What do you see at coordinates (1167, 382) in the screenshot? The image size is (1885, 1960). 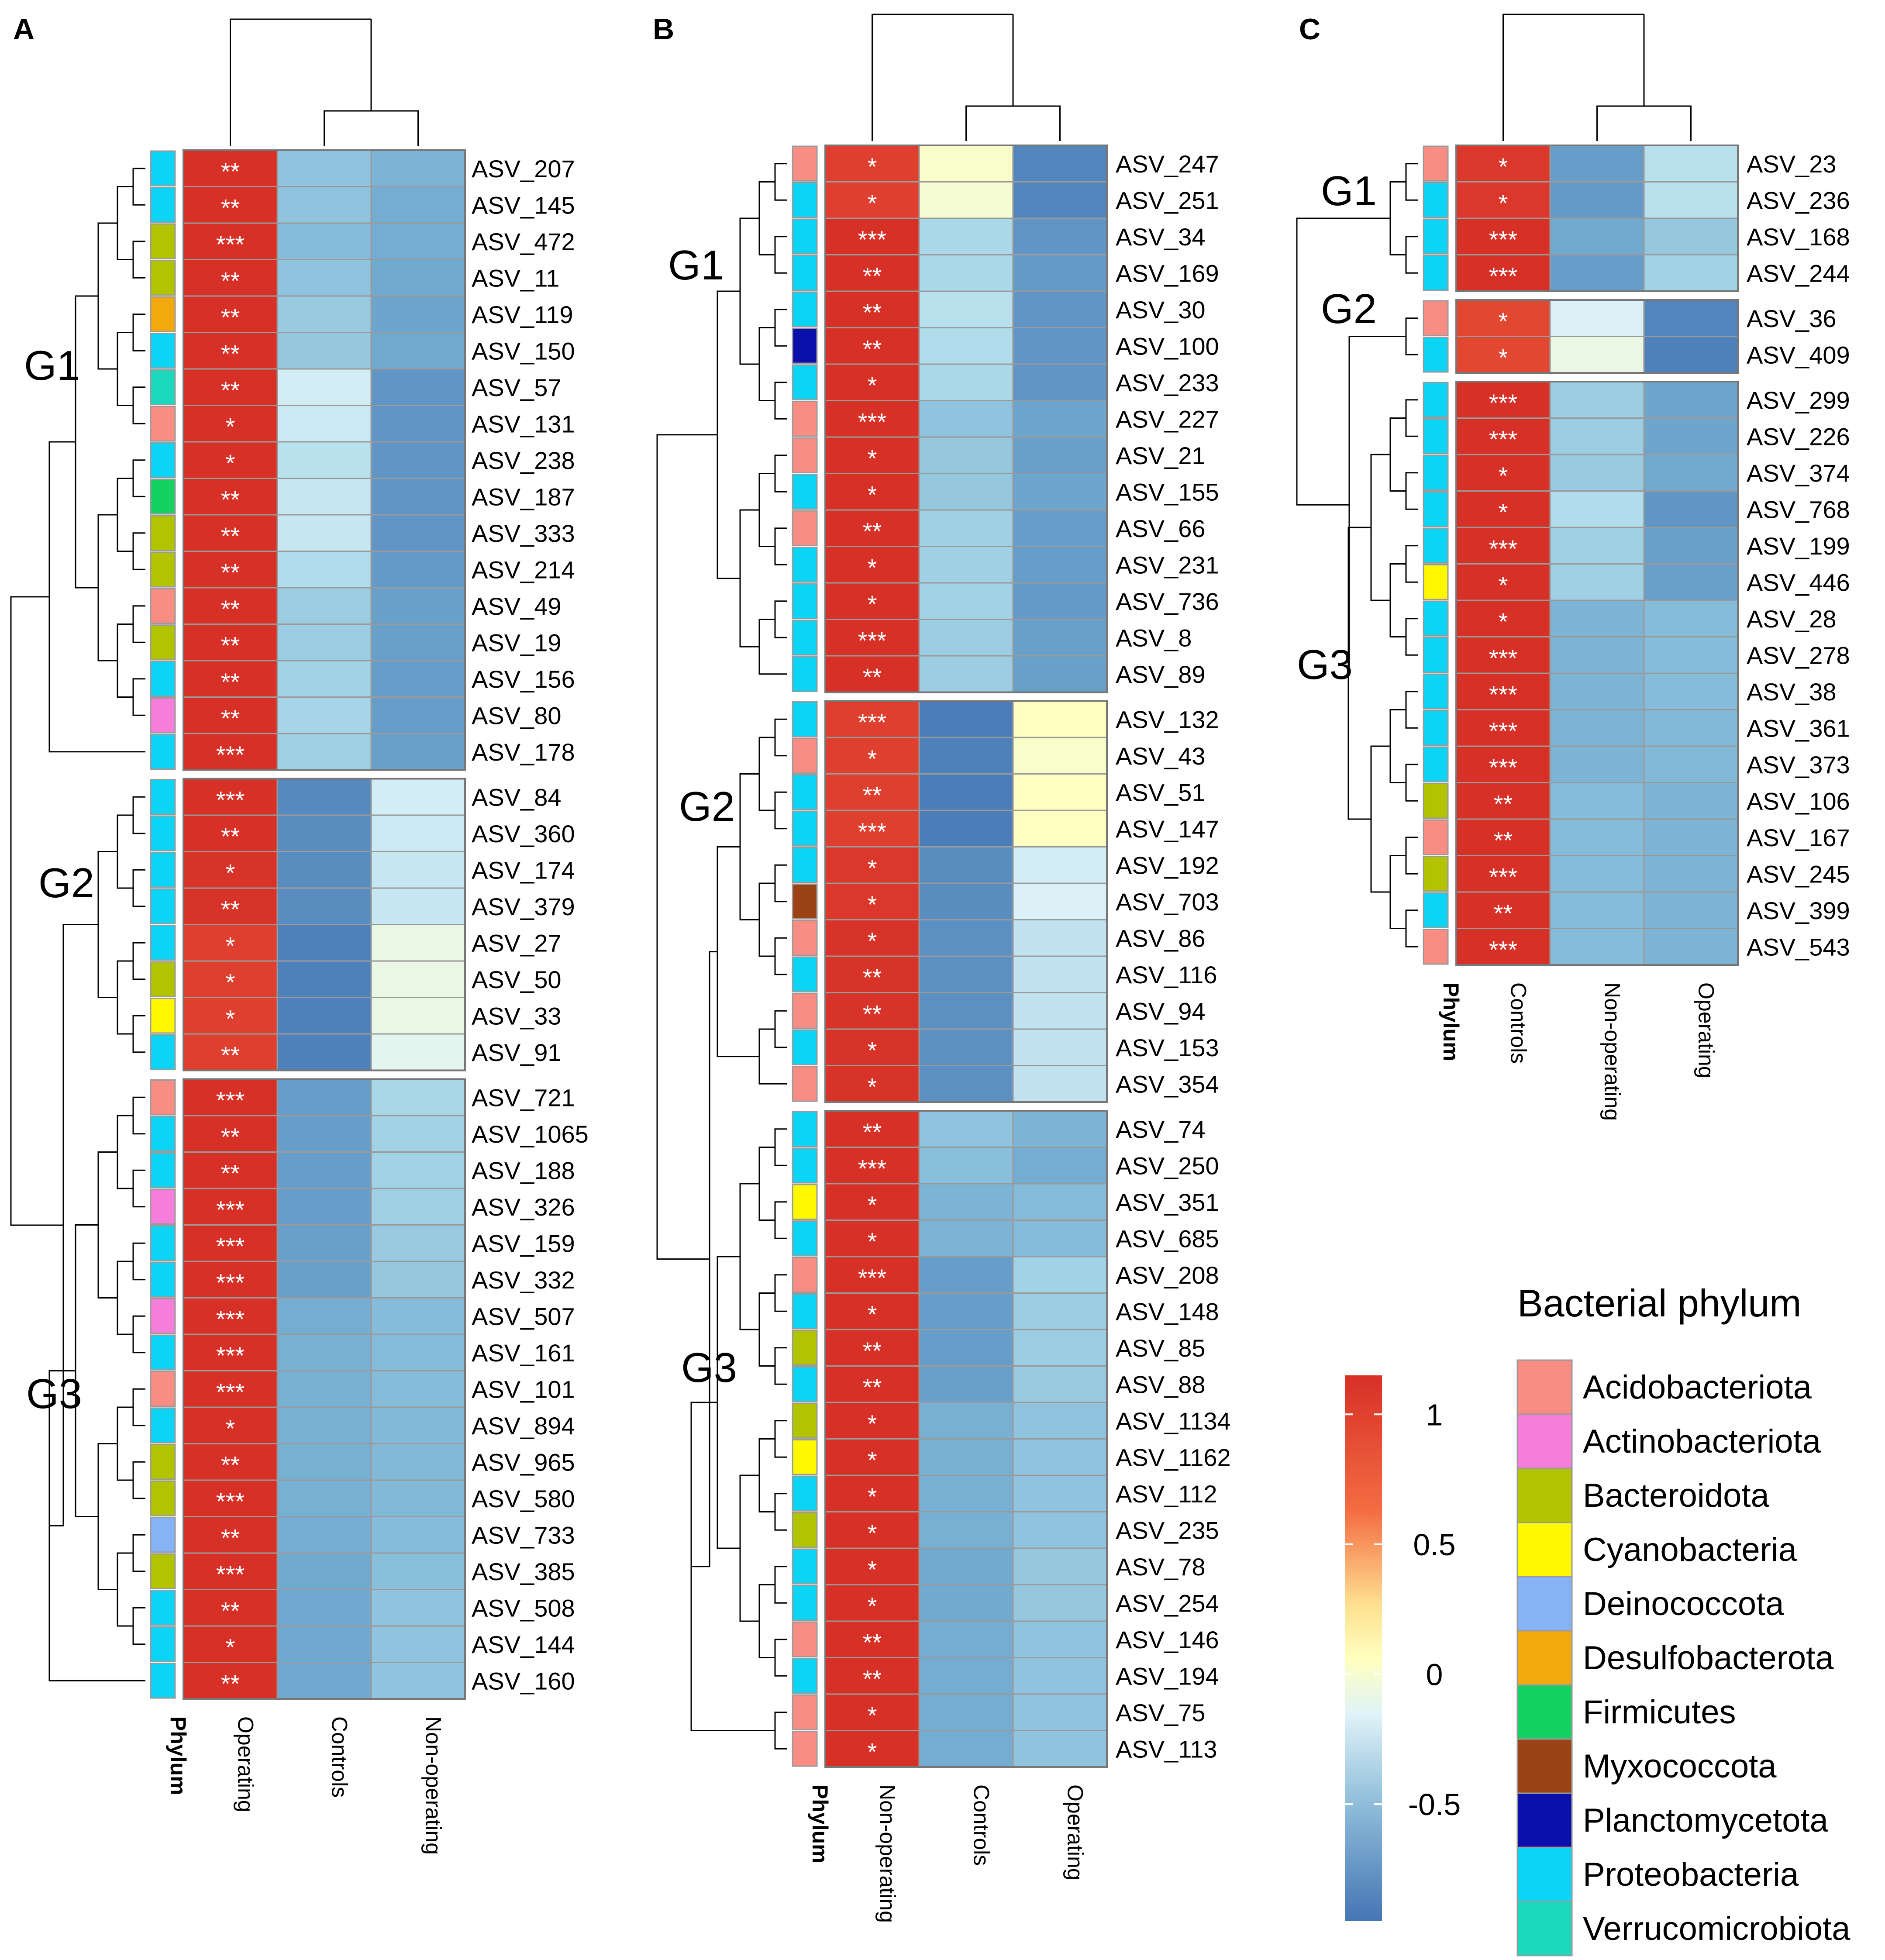 I see `asv-label: ASV_233` at bounding box center [1167, 382].